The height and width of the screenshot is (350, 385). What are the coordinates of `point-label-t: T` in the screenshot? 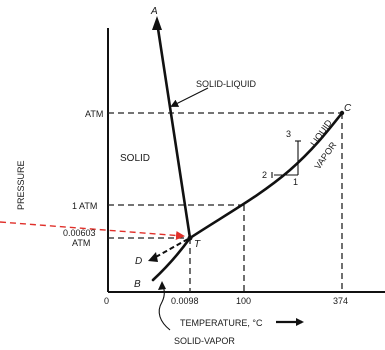 It's located at (197, 244).